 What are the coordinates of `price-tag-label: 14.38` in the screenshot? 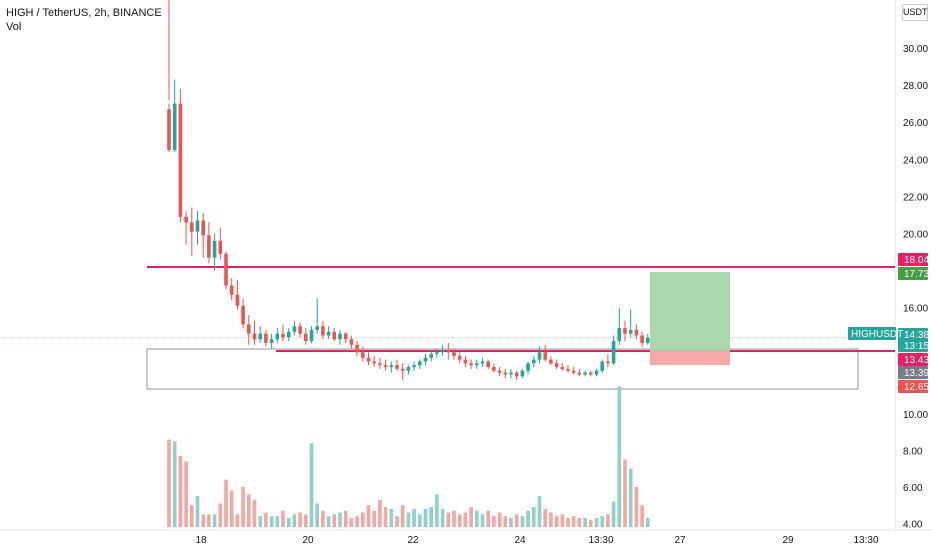 It's located at (916, 335).